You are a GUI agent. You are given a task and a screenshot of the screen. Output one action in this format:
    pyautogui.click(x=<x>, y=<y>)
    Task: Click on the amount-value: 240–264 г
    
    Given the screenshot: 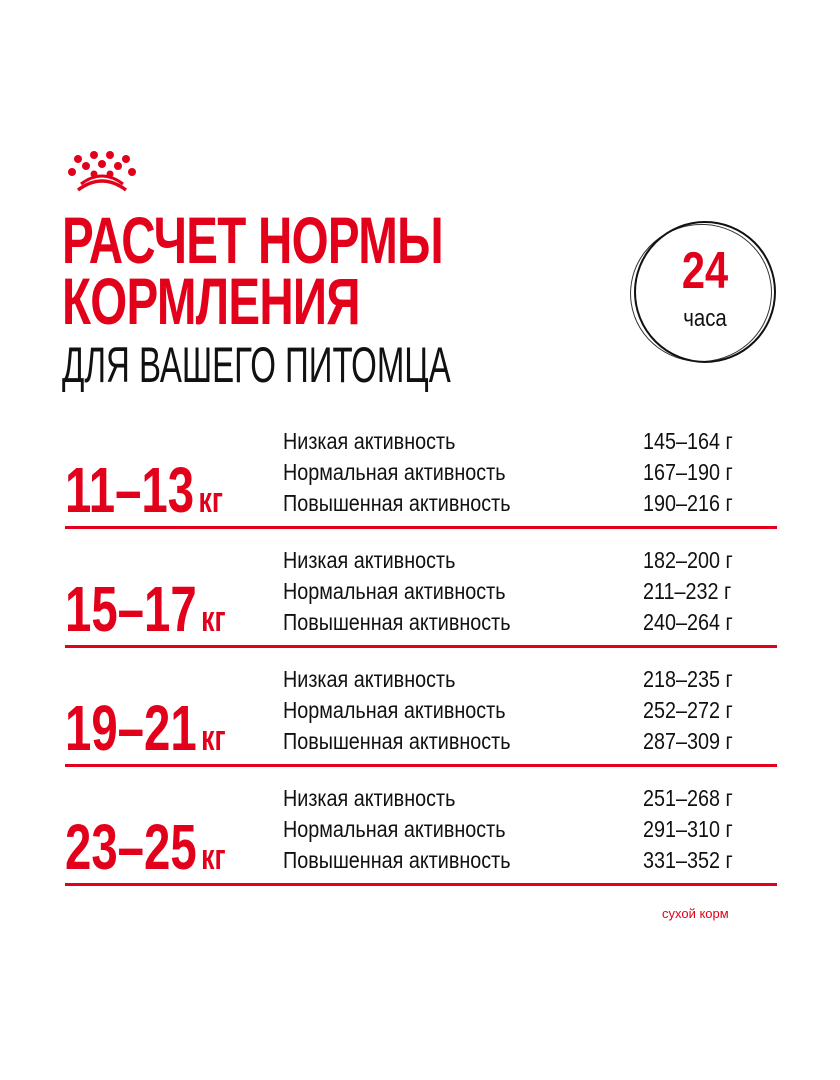 What is the action you would take?
    pyautogui.click(x=688, y=622)
    